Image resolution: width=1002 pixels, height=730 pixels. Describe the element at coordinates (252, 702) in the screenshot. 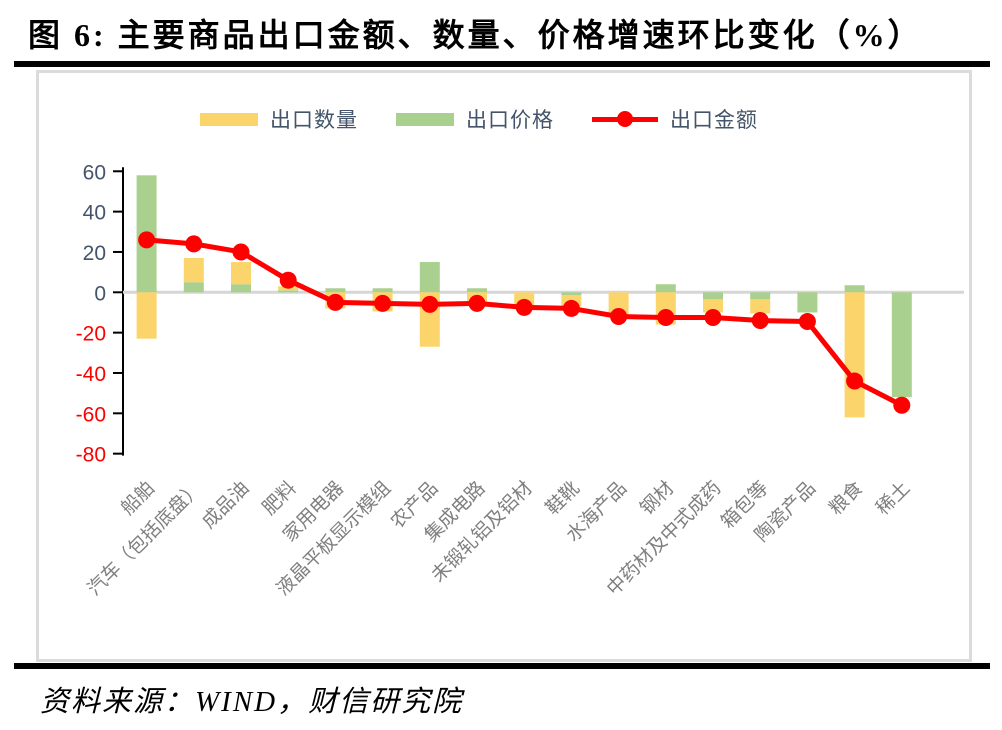

I see `source-note: 资料来源：WIND，财信研究院` at that location.